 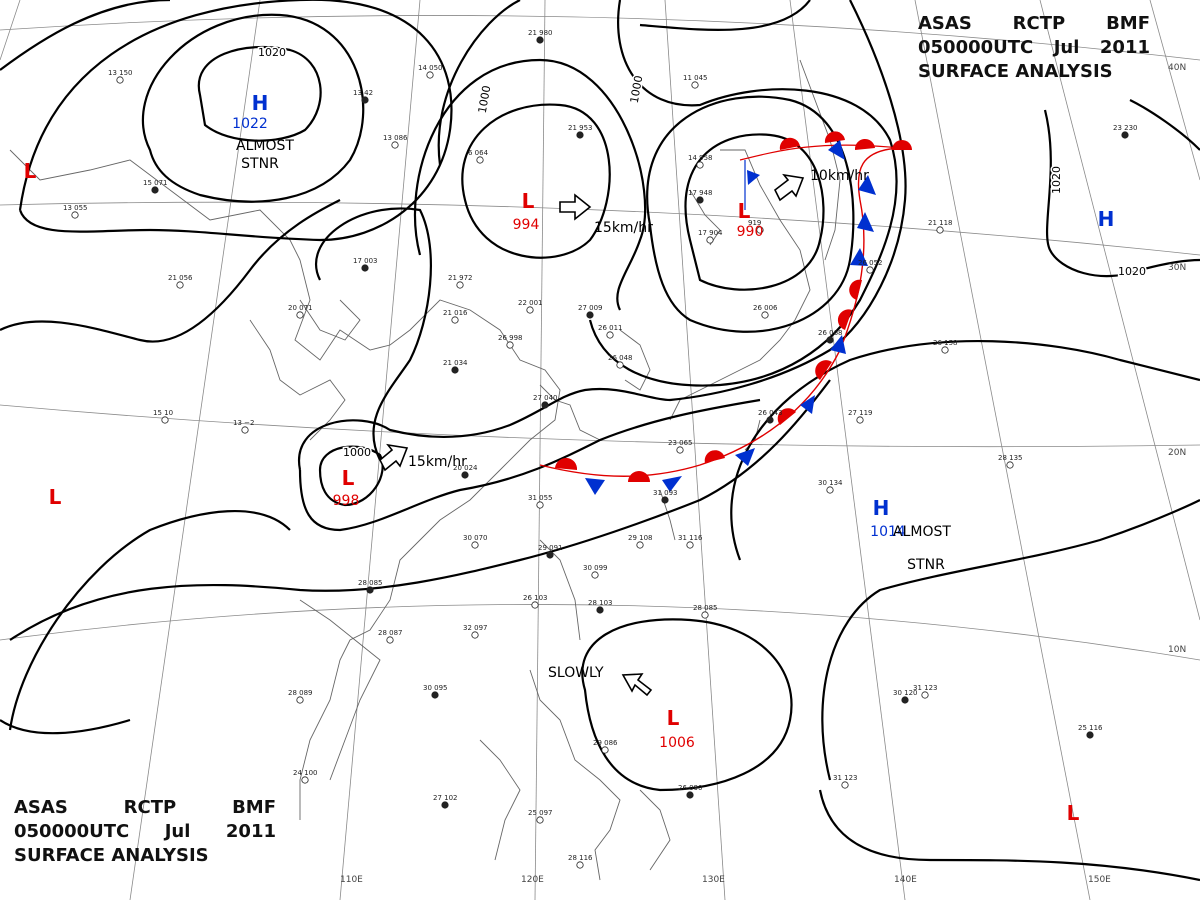 I want to click on isobar-h1022-inner, so click(x=259, y=93).